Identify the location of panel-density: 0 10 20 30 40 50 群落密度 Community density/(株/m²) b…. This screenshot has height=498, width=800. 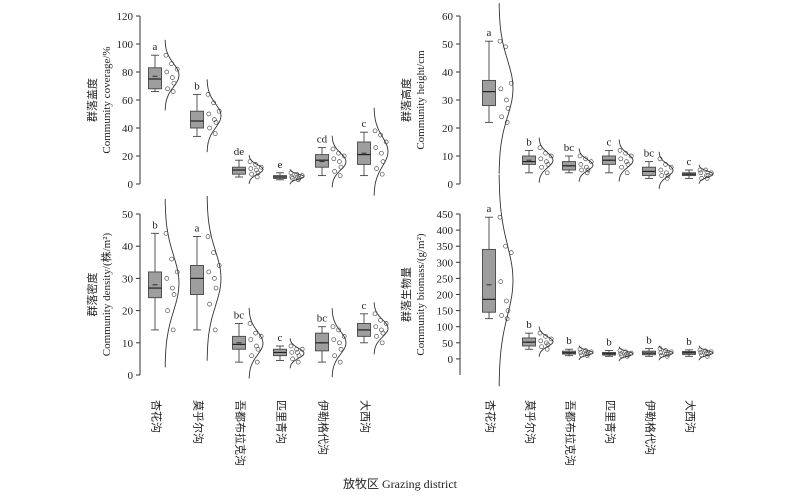
(237, 289).